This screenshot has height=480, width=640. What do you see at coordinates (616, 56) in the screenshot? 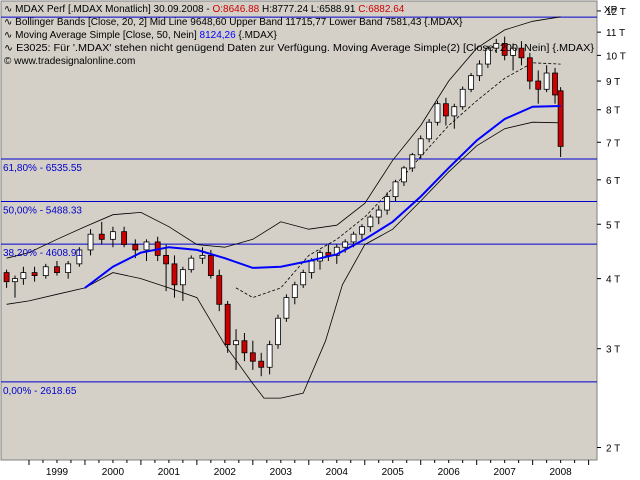
I see `y-tick-label: 10 T` at bounding box center [616, 56].